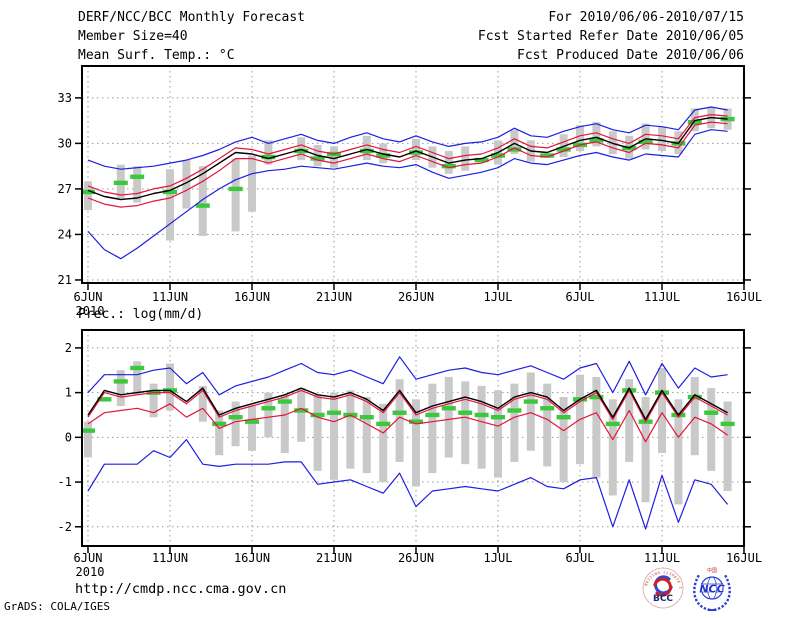 This screenshot has height=618, width=800. Describe the element at coordinates (663, 599) in the screenshot. I see `bcc-label: BCC` at that location.